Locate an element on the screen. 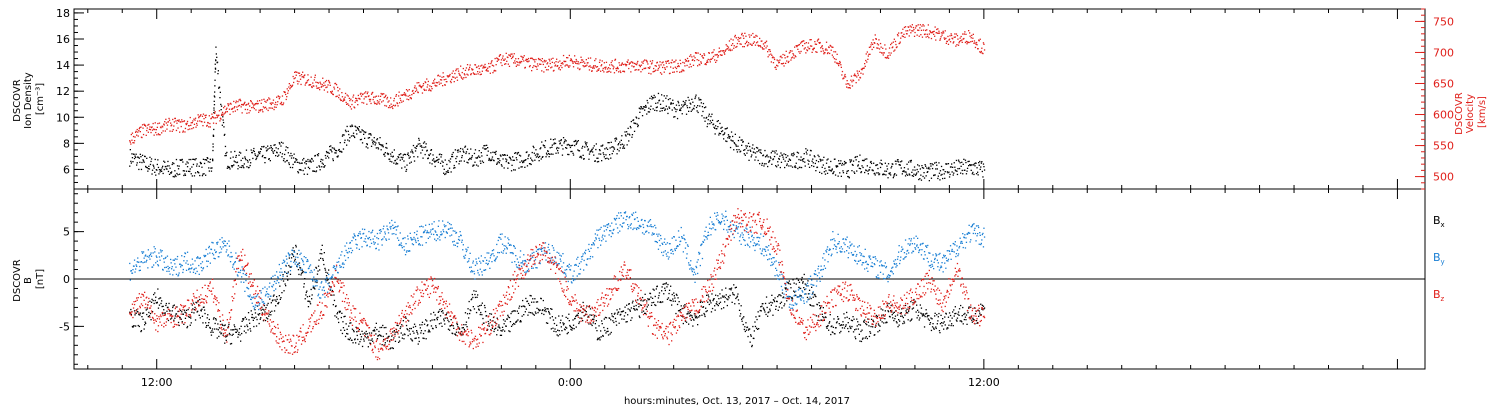 Image resolution: width=1500 pixels, height=410 pixels. x-tick-label: 12:00 is located at coordinates (157, 382).